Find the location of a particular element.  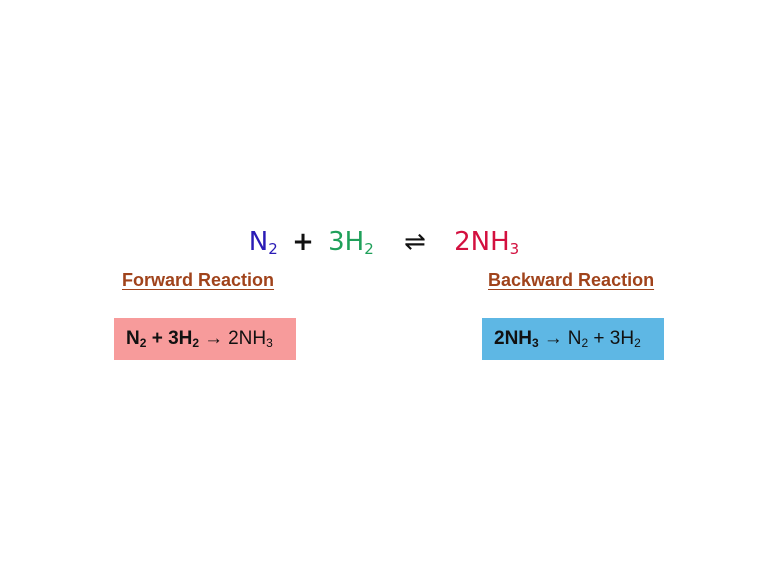

hydrogen-subscript: 2 is located at coordinates (369, 249).